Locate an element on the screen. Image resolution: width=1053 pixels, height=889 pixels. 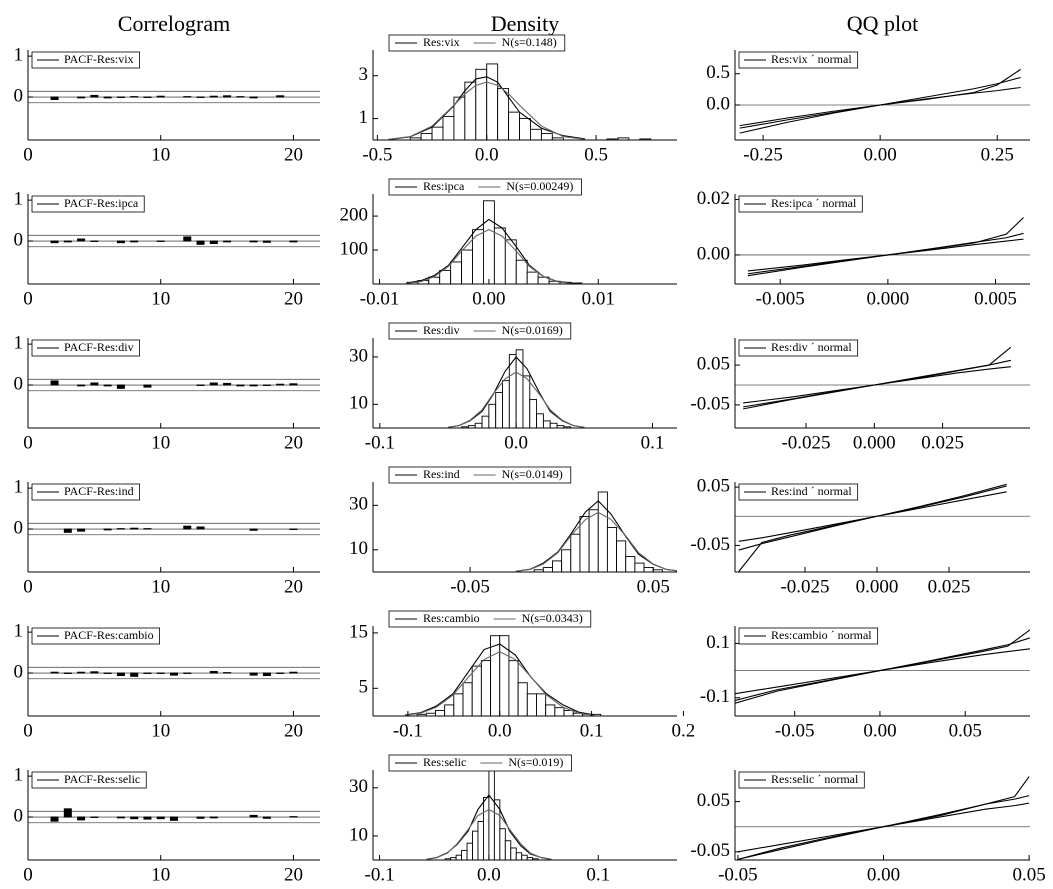
legend: PACF-Res:vix is located at coordinates (85, 60).